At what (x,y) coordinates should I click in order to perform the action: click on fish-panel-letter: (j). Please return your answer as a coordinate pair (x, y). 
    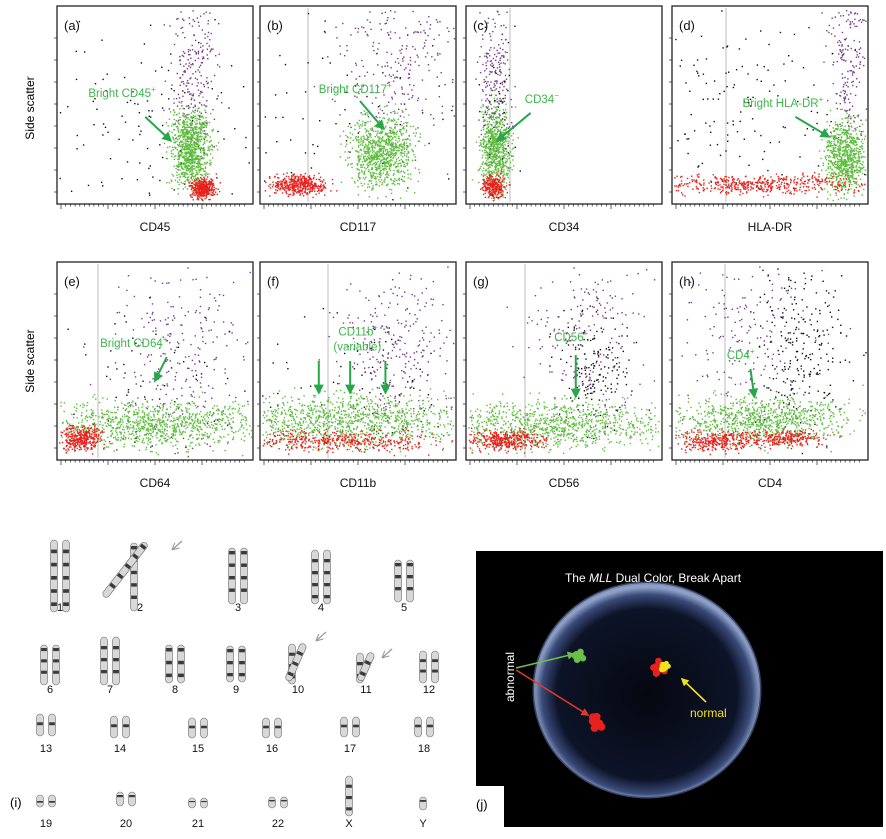
    Looking at the image, I should click on (482, 804).